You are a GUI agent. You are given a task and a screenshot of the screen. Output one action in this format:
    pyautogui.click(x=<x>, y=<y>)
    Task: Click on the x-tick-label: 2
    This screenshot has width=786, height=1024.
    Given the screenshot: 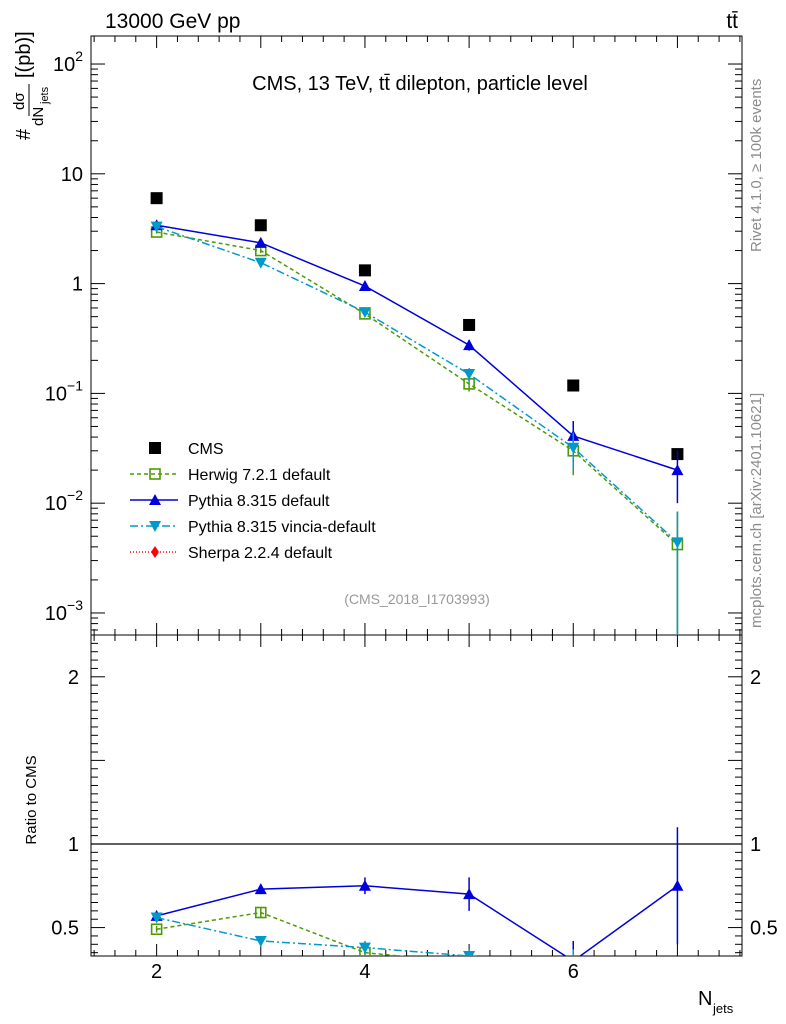 What is the action you would take?
    pyautogui.click(x=156, y=972)
    